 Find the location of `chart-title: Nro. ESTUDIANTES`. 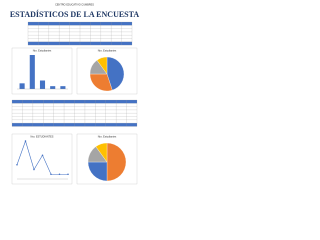

chart-title: Nro. ESTUDIANTES is located at coordinates (42, 137).